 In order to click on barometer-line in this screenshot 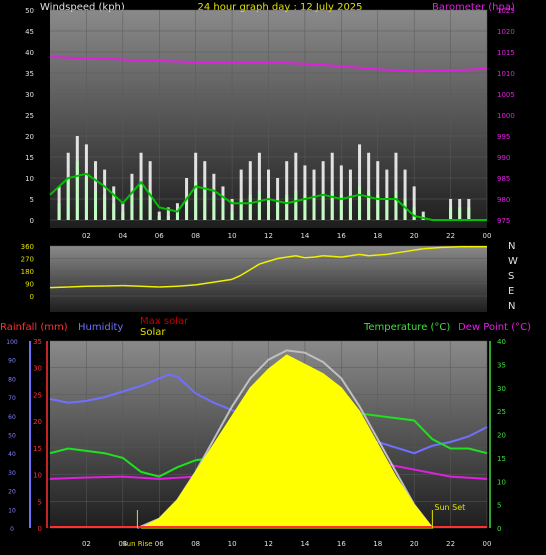, I will do `click(268, 64)`.